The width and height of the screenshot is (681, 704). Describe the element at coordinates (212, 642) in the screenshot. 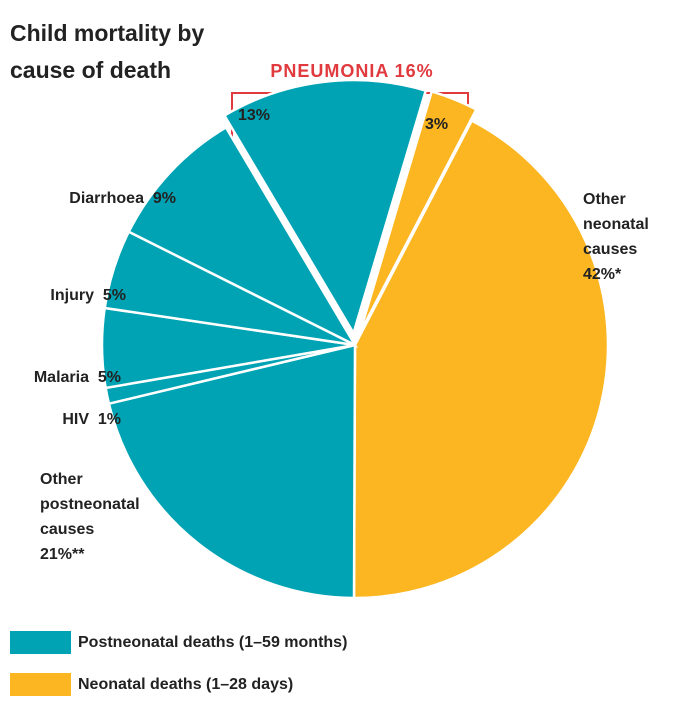

I see `legend-label: Postneonatal deaths (1–59 months)` at that location.